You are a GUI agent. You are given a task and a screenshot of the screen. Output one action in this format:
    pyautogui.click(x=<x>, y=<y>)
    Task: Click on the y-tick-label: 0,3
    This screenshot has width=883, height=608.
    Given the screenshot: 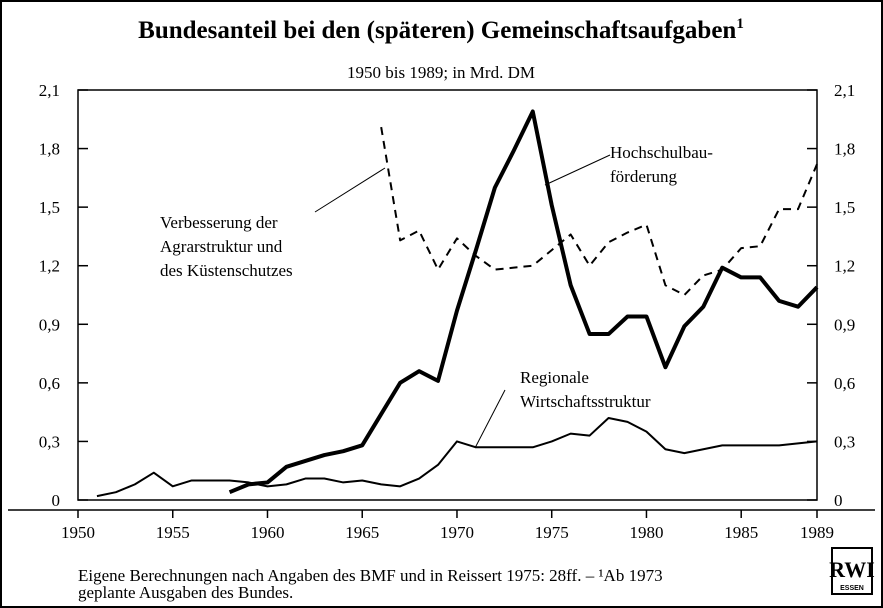 What is the action you would take?
    pyautogui.click(x=49, y=441)
    